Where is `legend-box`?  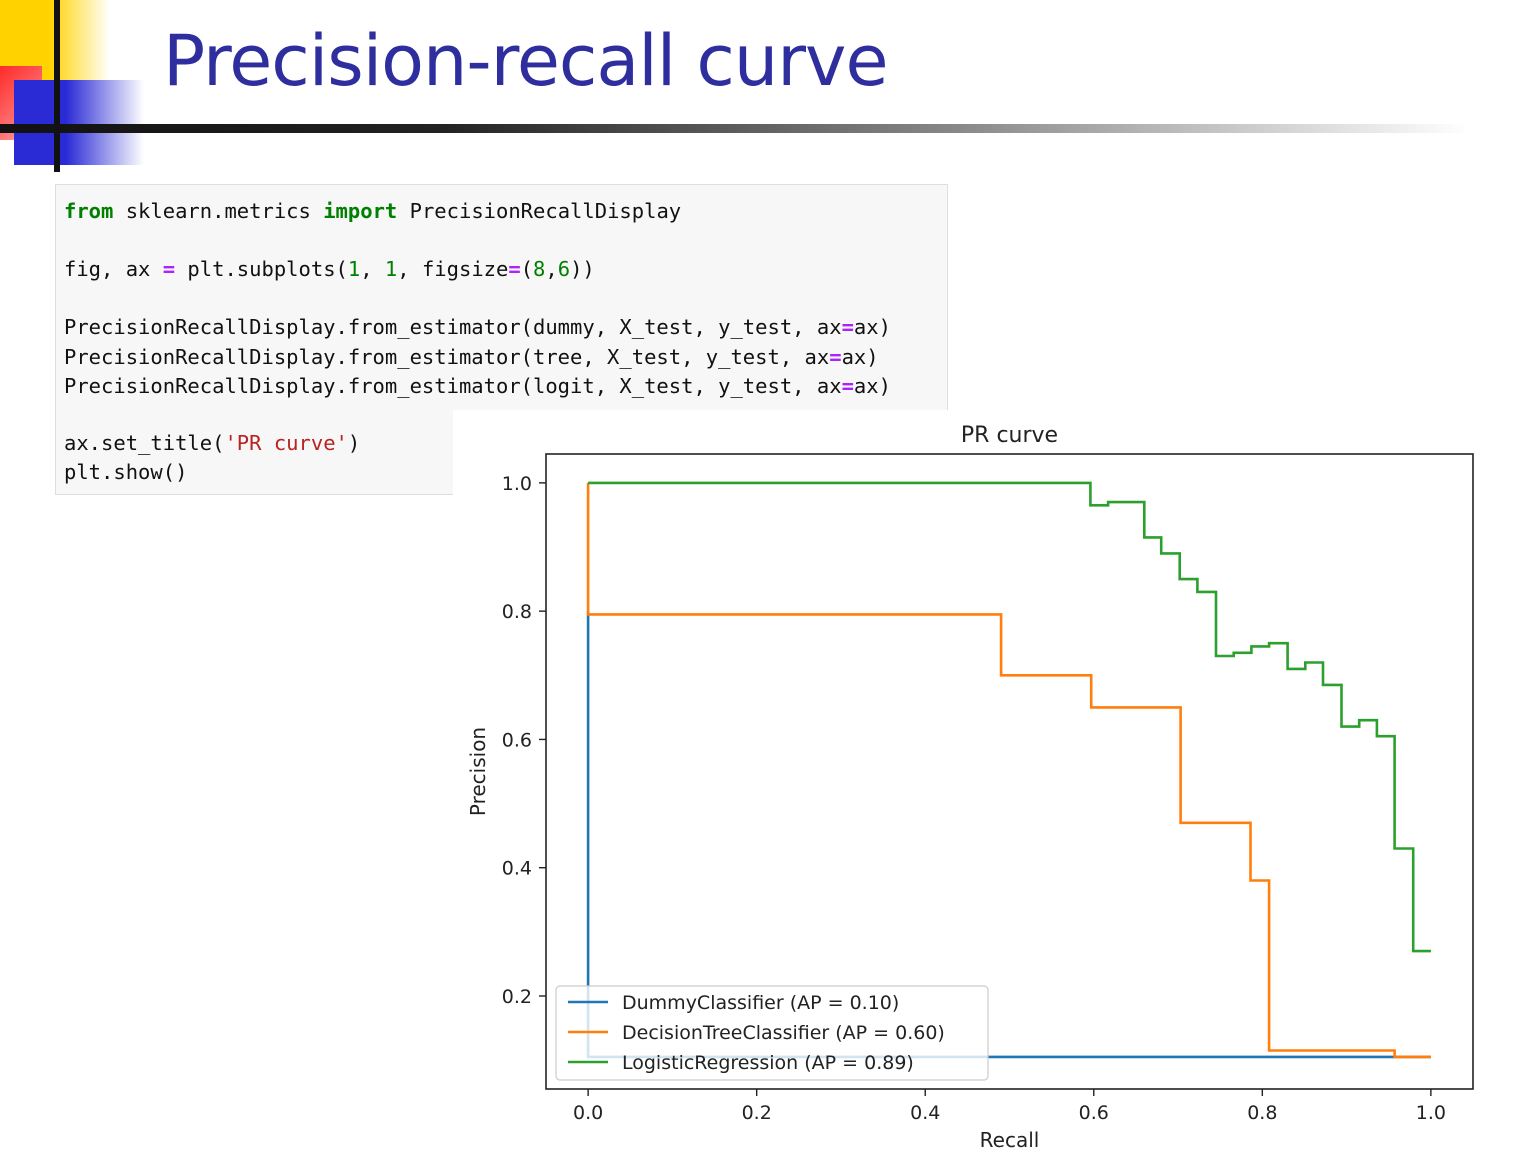
legend-box is located at coordinates (772, 1033).